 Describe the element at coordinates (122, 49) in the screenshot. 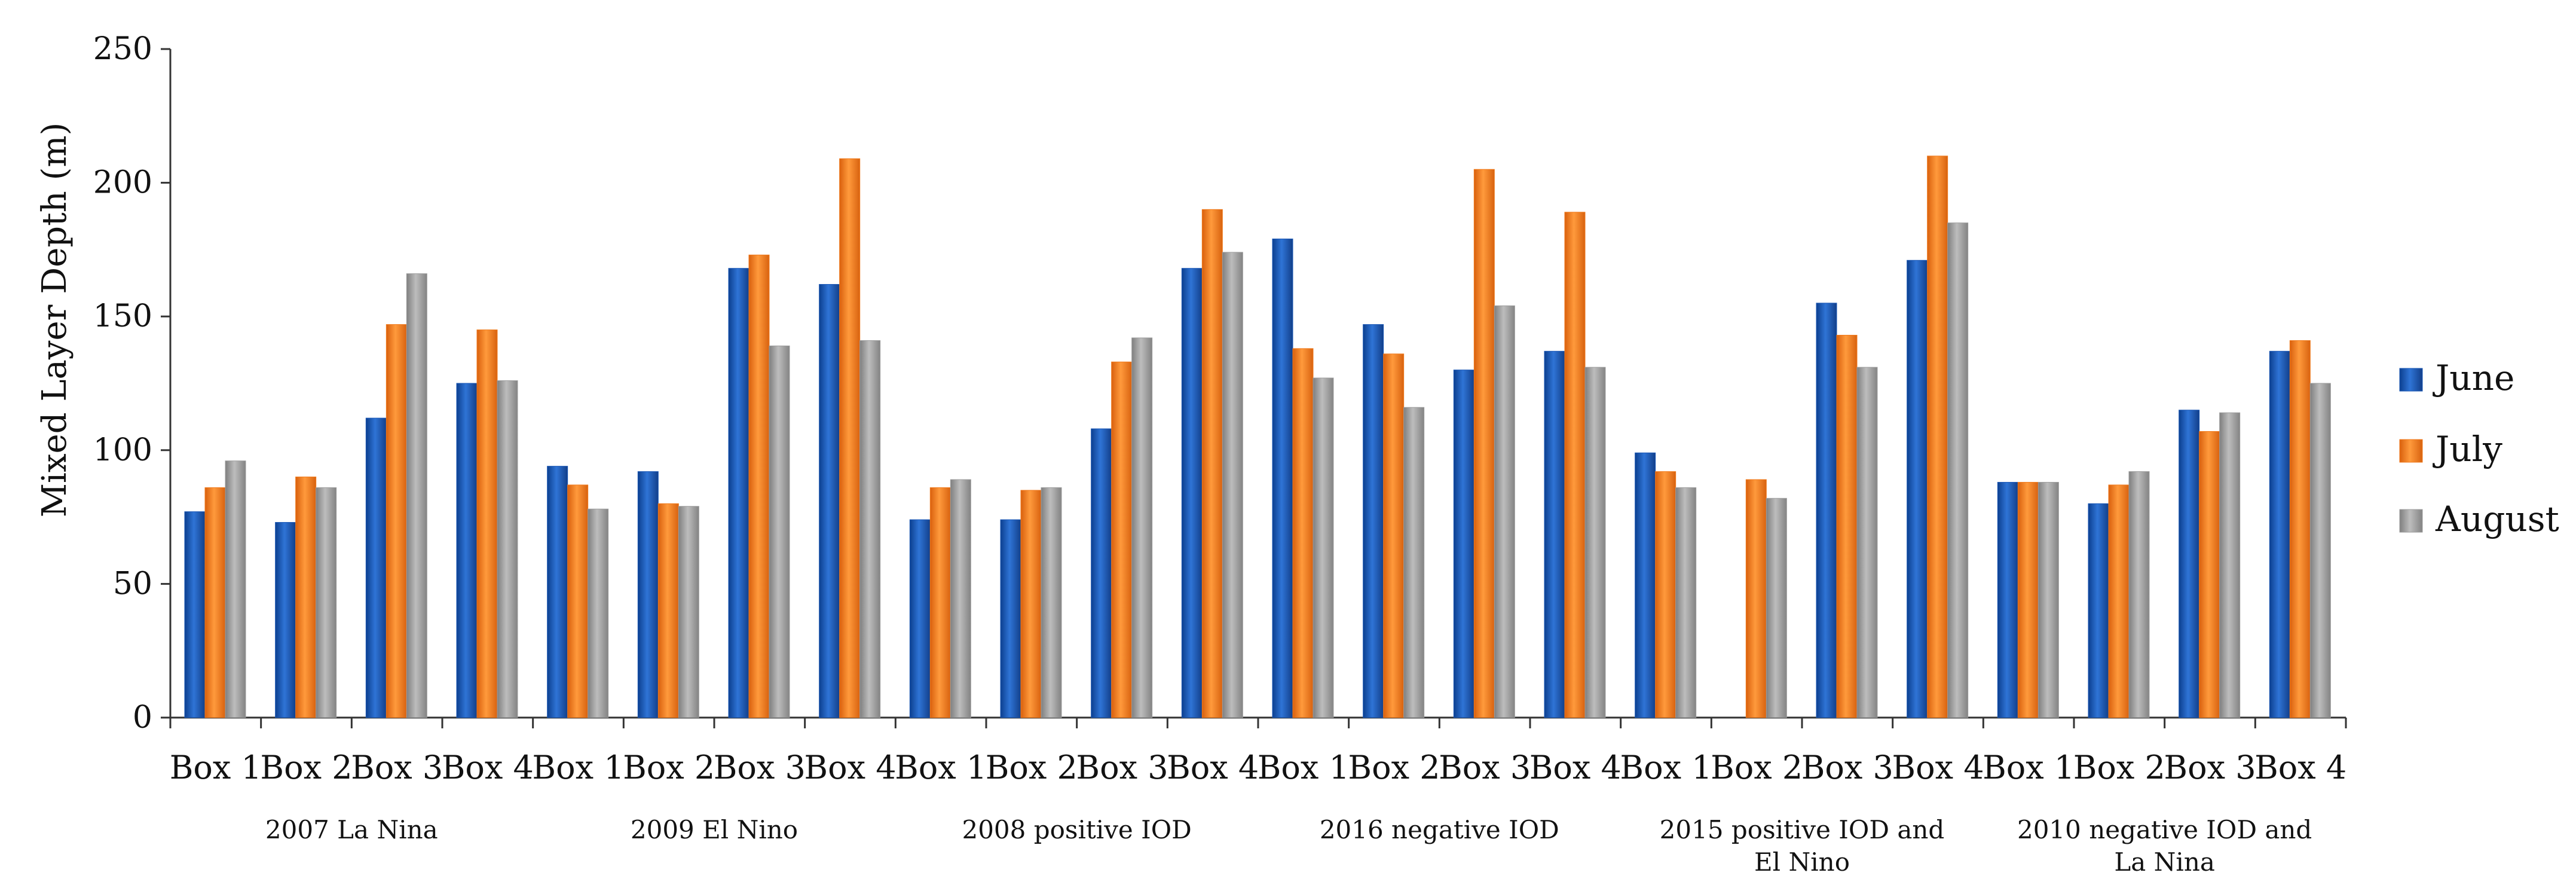

I see `y-tick-label: 250` at that location.